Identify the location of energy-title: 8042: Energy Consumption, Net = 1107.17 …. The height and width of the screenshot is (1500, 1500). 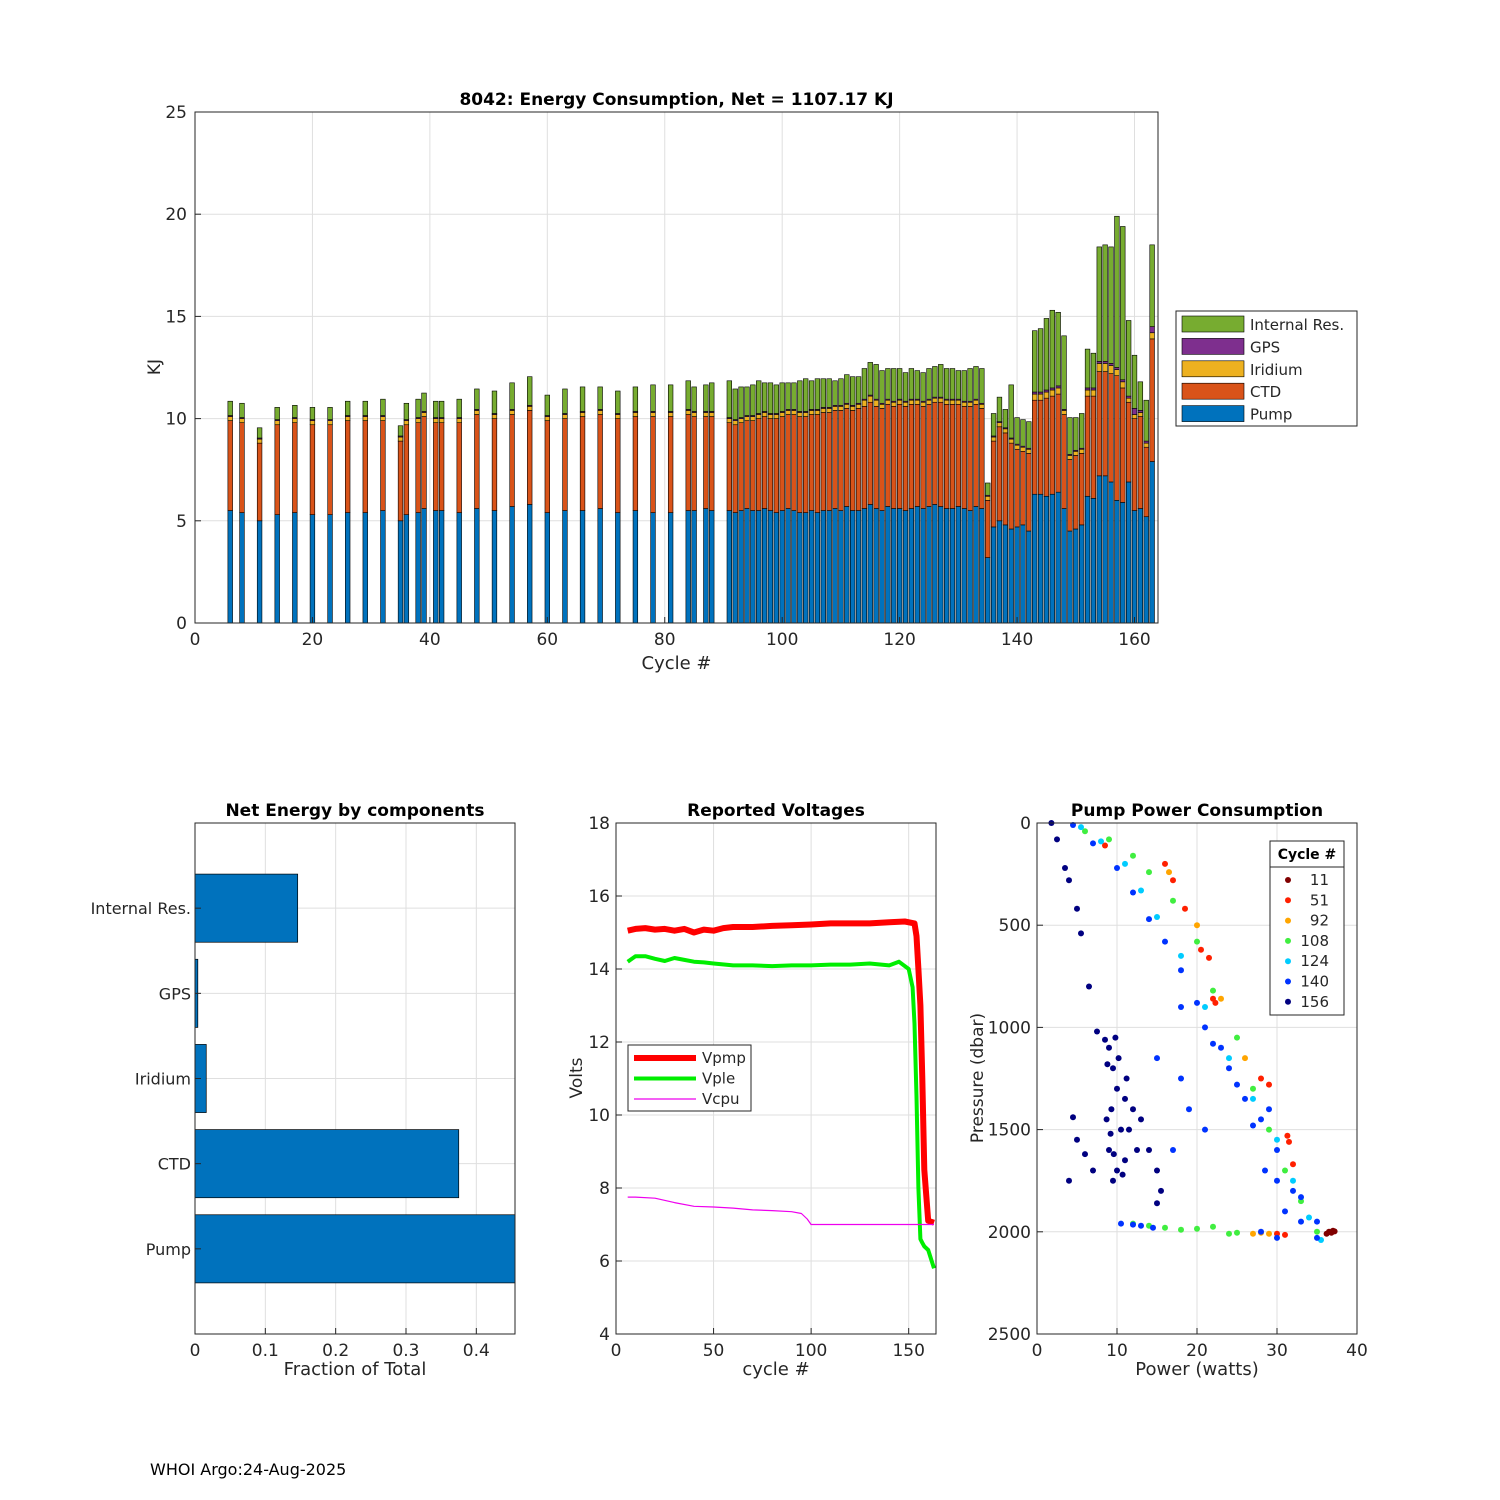
(676, 100).